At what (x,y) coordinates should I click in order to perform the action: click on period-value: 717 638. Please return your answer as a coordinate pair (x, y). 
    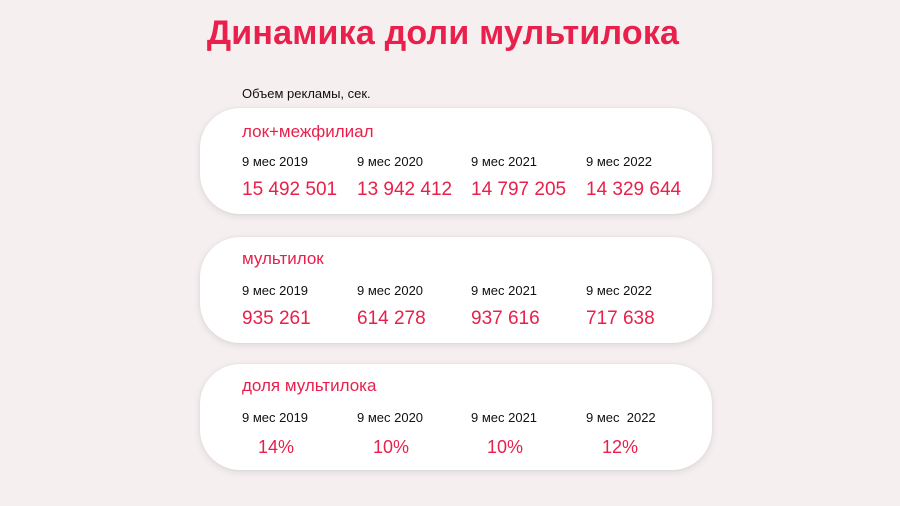
    Looking at the image, I should click on (620, 318).